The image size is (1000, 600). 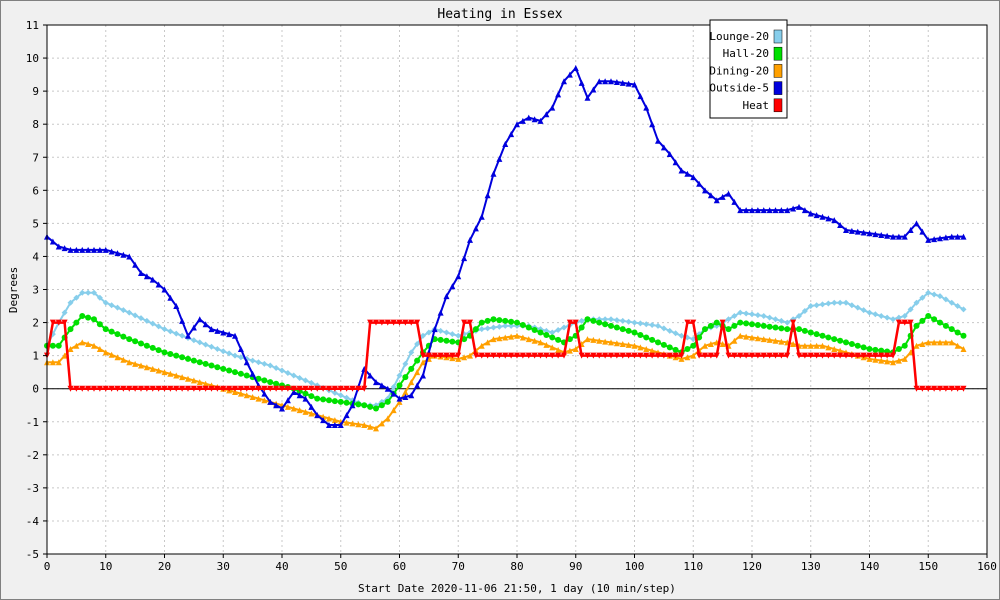 I want to click on x-tick-label: 50, so click(x=340, y=566).